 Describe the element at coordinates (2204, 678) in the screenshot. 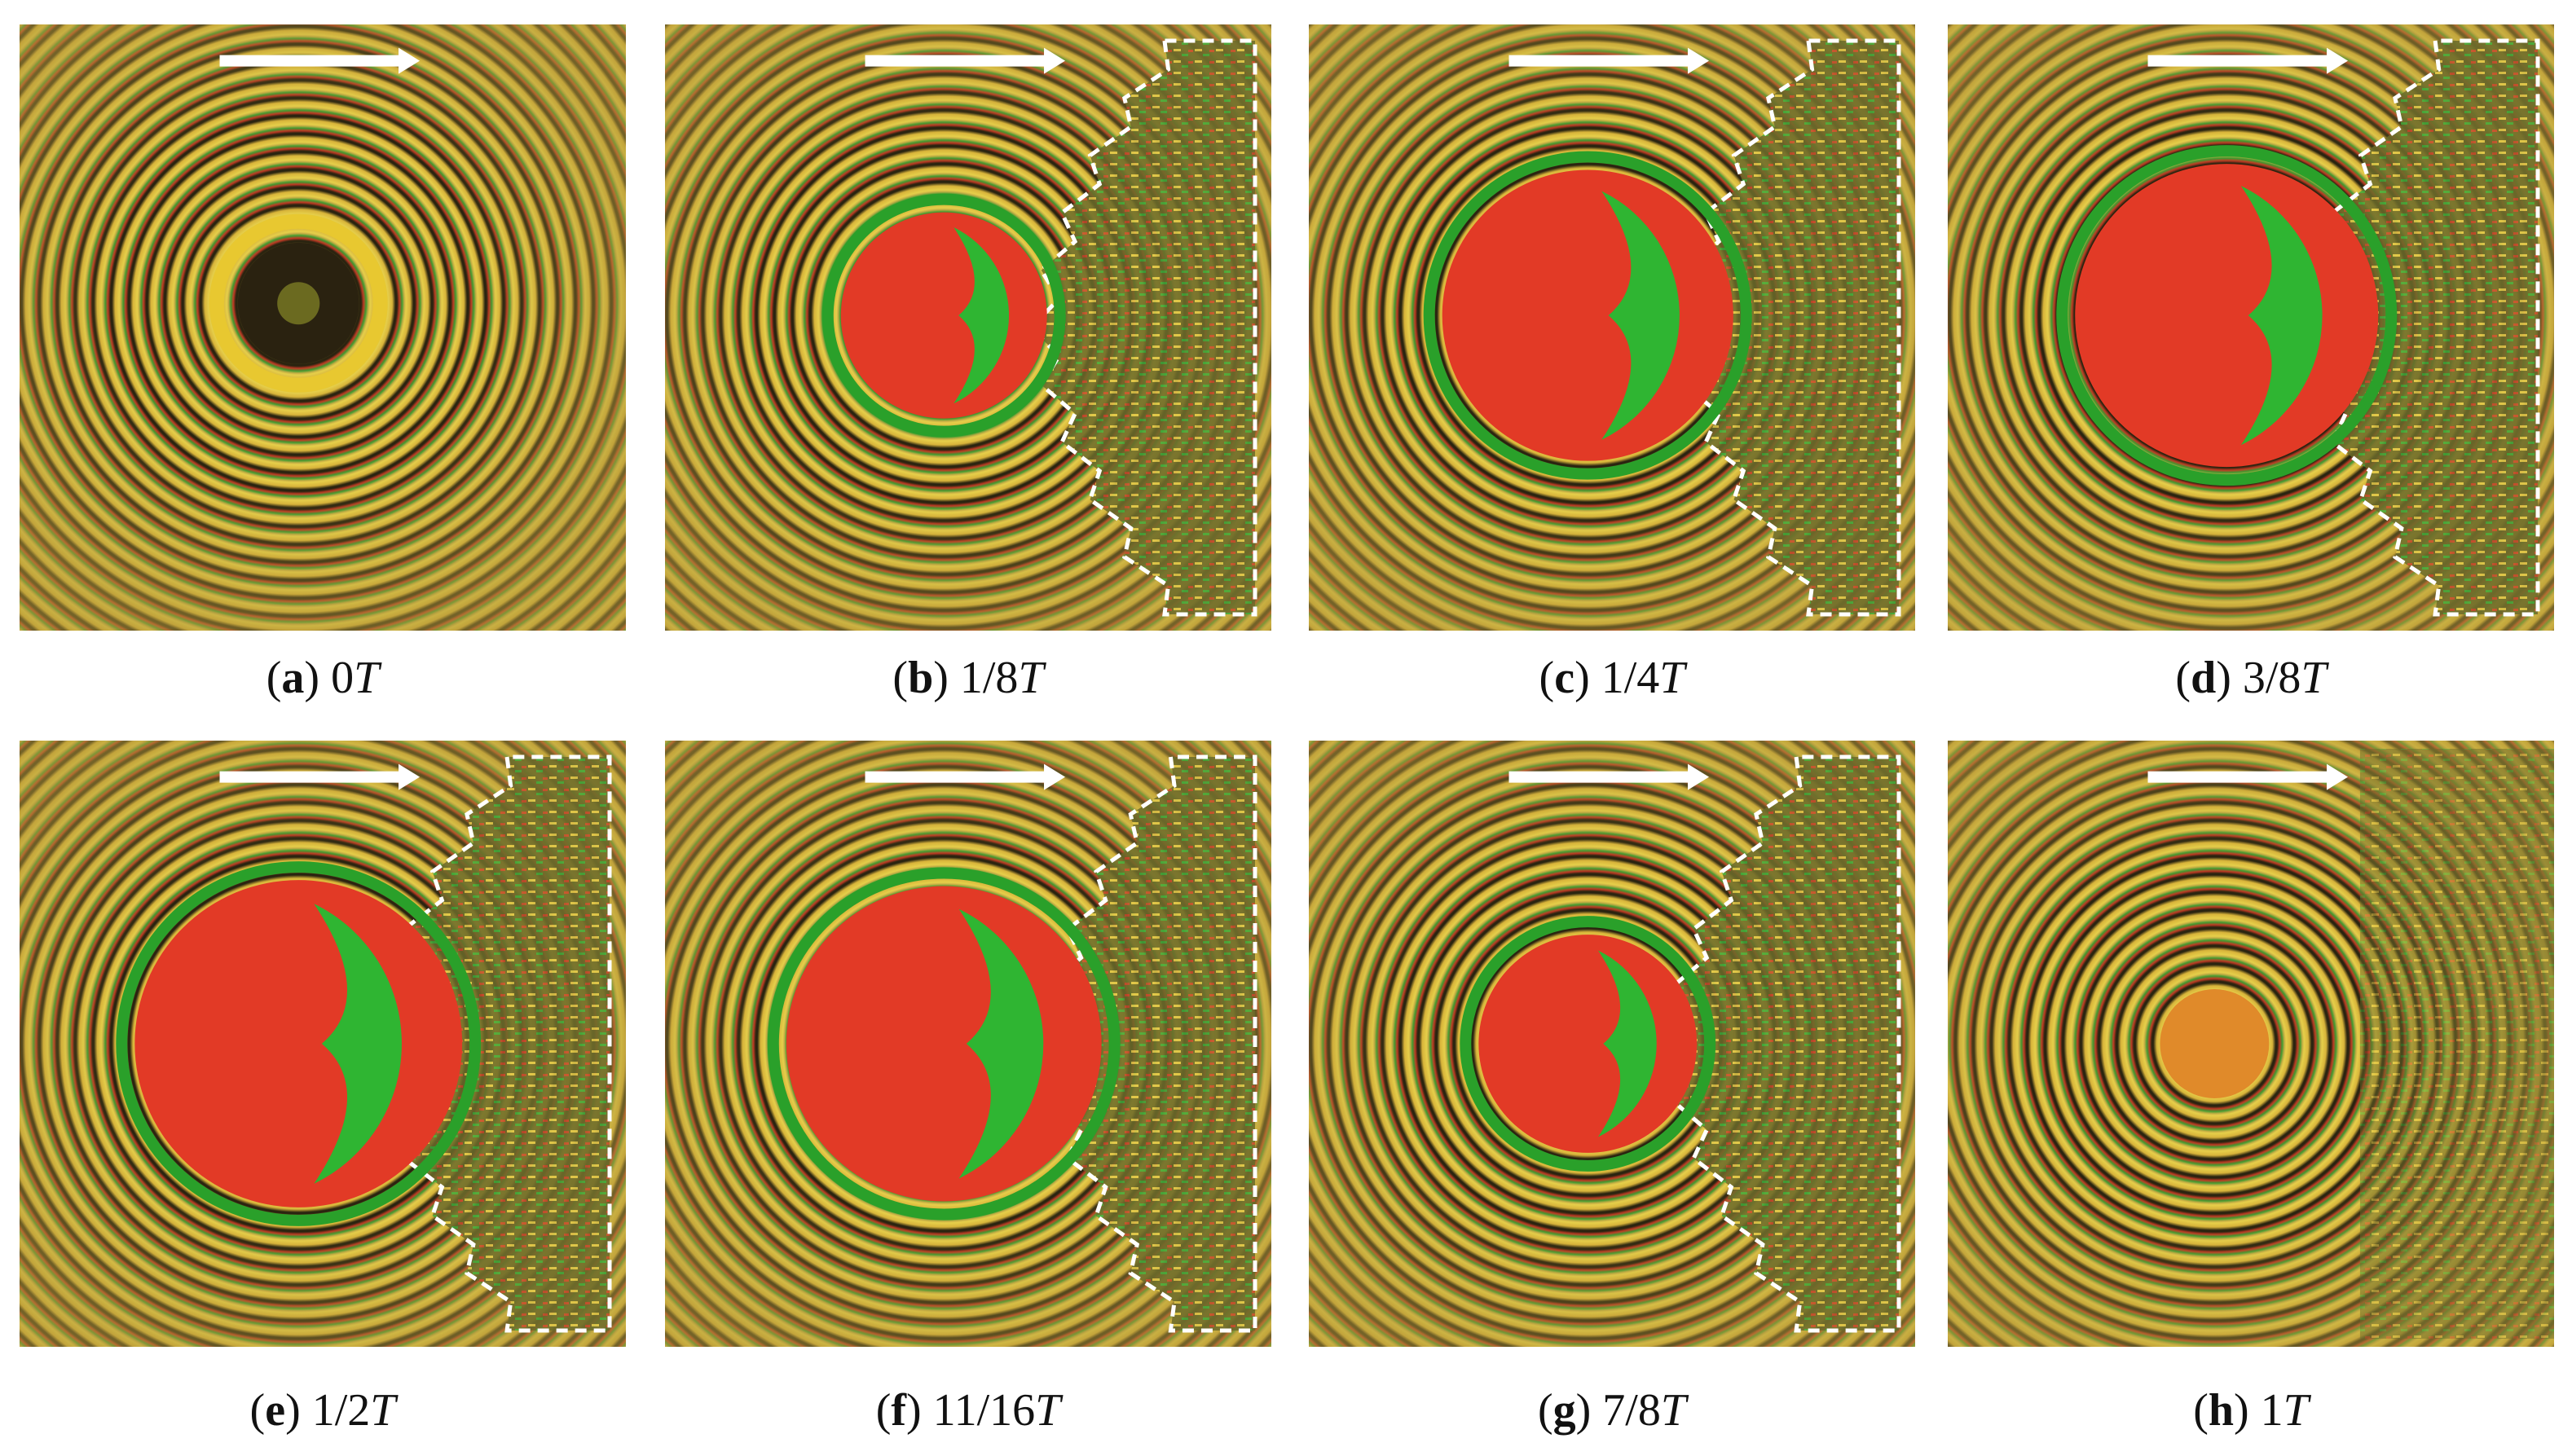

I see `panel-letter: d` at that location.